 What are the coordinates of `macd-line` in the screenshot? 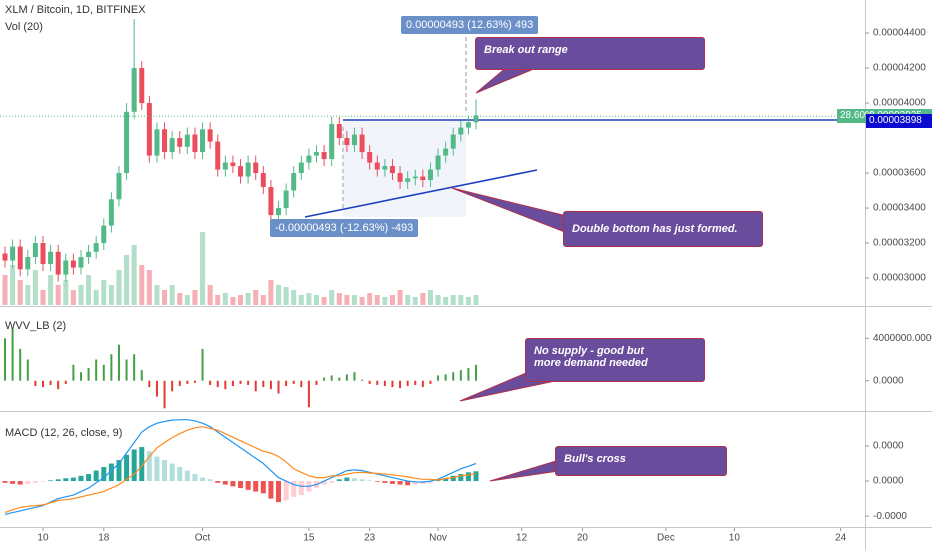 It's located at (240, 467).